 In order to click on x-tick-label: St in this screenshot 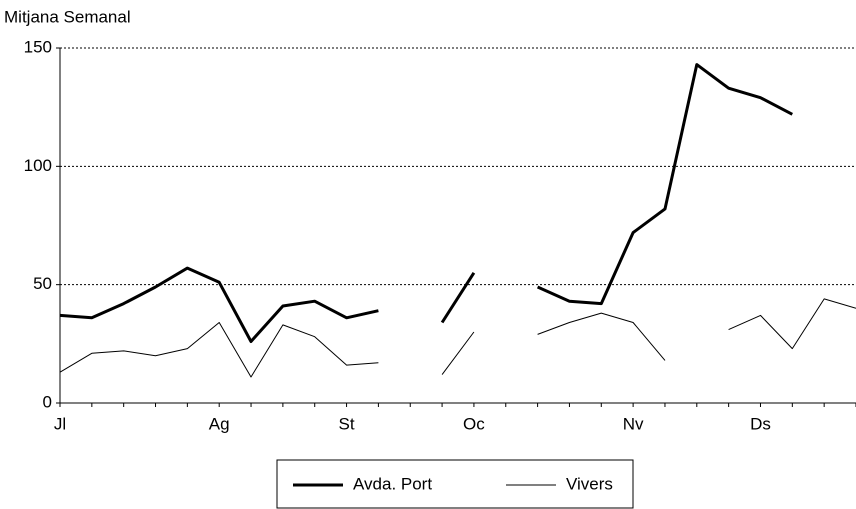, I will do `click(347, 423)`.